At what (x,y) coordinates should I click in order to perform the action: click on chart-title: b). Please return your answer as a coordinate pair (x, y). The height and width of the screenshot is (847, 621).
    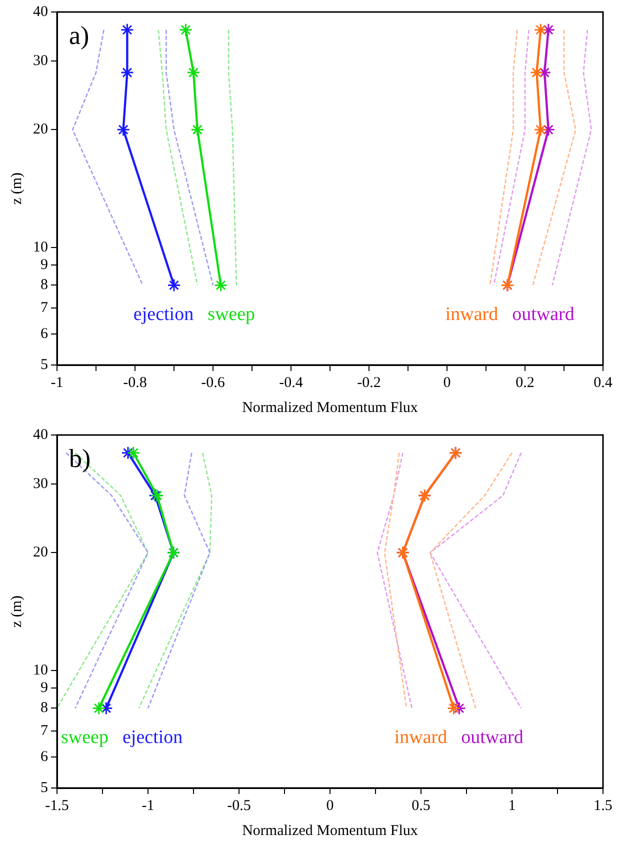
    Looking at the image, I should click on (80, 458).